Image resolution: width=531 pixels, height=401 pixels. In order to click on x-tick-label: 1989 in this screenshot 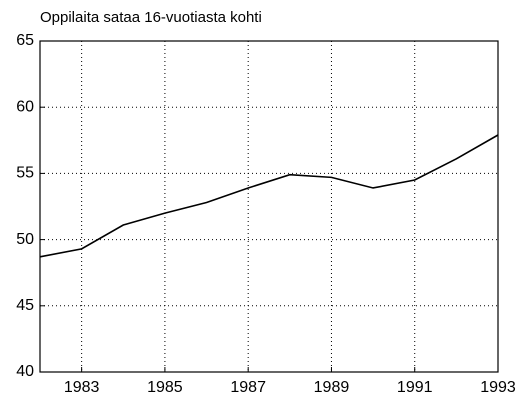, I will do `click(332, 387)`.